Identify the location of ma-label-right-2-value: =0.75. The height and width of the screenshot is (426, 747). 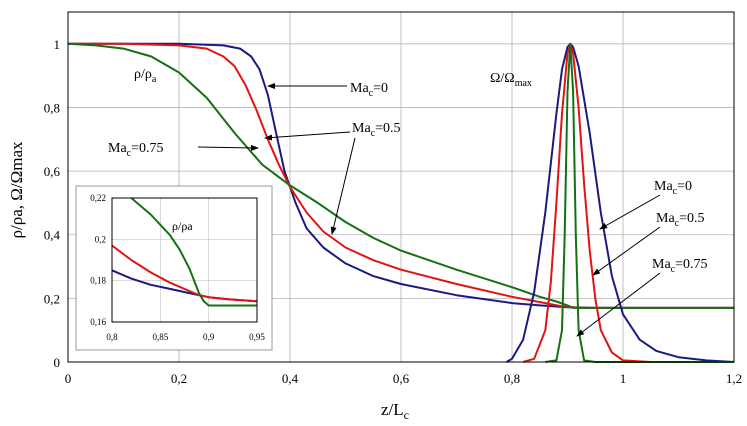
(691, 264).